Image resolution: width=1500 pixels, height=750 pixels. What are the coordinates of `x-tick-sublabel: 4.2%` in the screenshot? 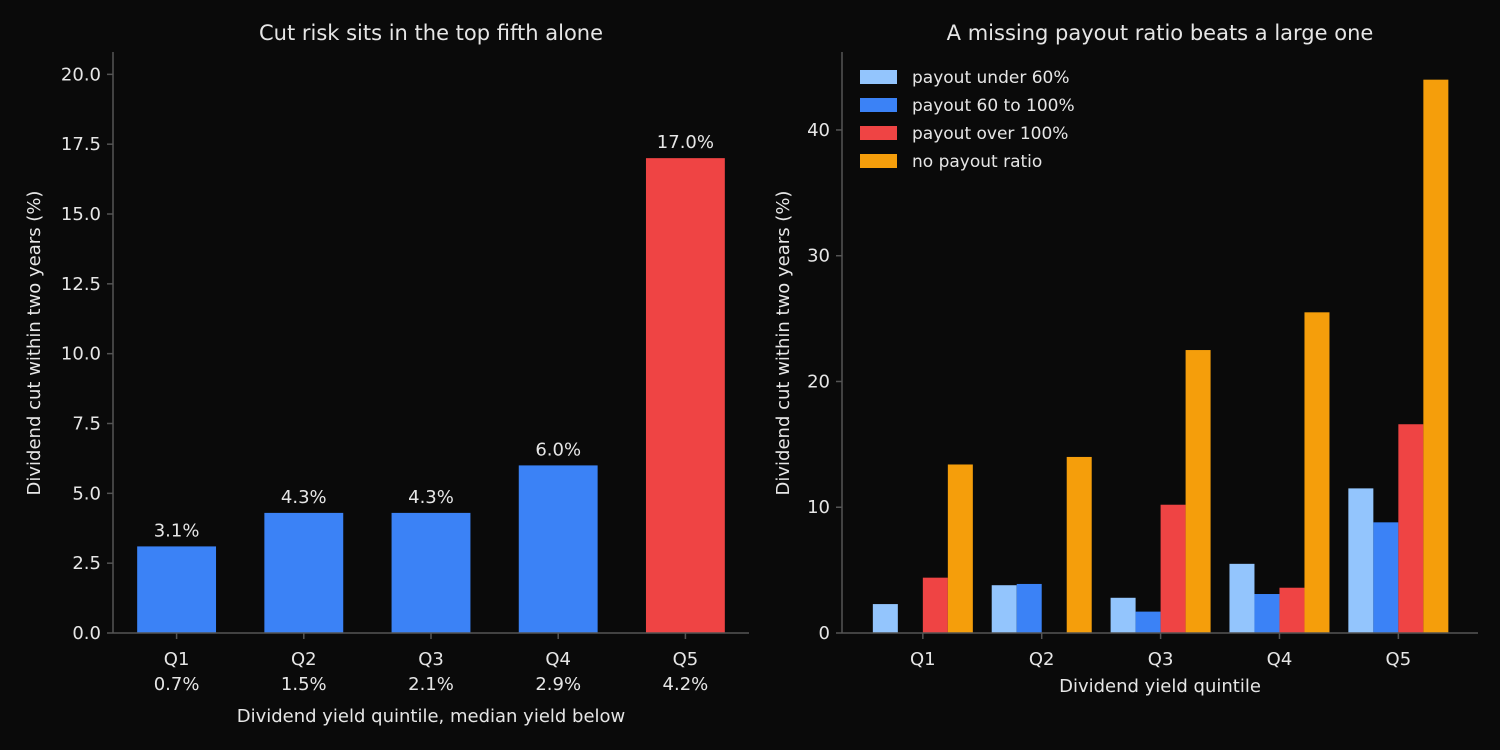 It's located at (686, 684).